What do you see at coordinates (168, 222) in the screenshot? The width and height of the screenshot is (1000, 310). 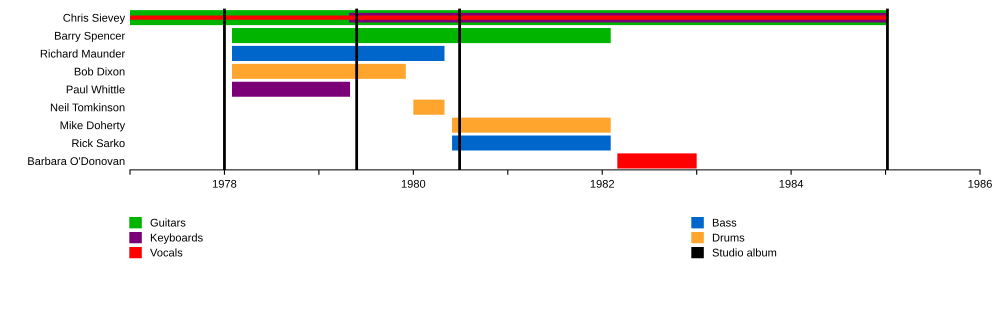 I see `legend-label: Guitars` at bounding box center [168, 222].